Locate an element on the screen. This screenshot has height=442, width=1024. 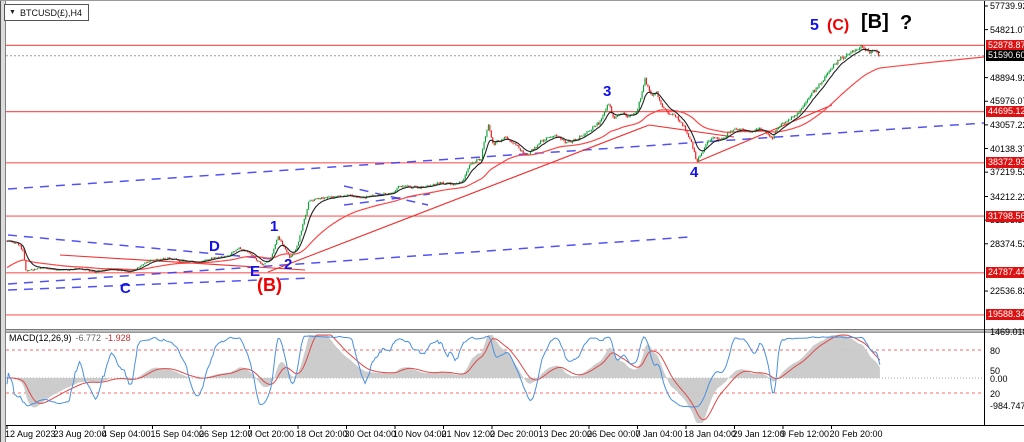
wave-annotation-3: 3 is located at coordinates (607, 91).